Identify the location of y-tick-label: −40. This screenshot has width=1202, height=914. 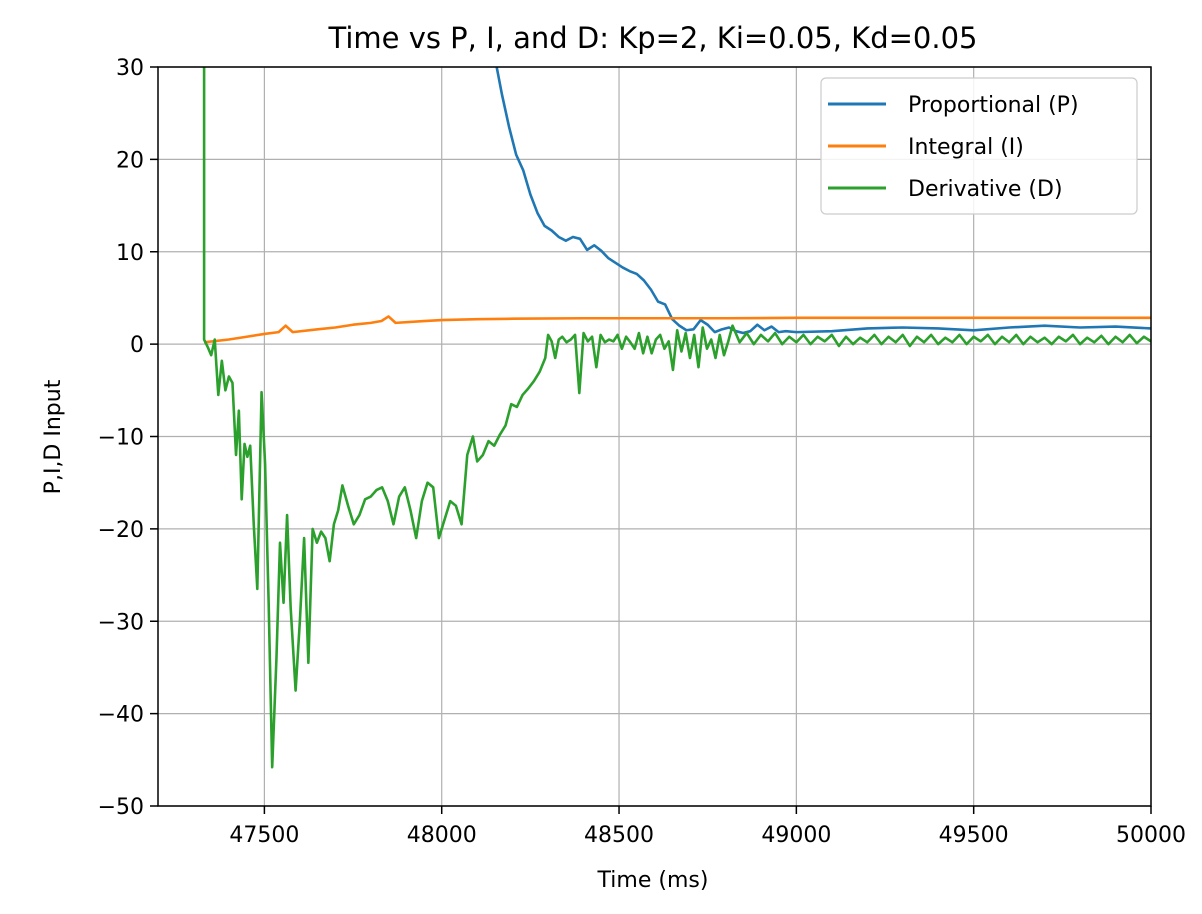
(121, 715).